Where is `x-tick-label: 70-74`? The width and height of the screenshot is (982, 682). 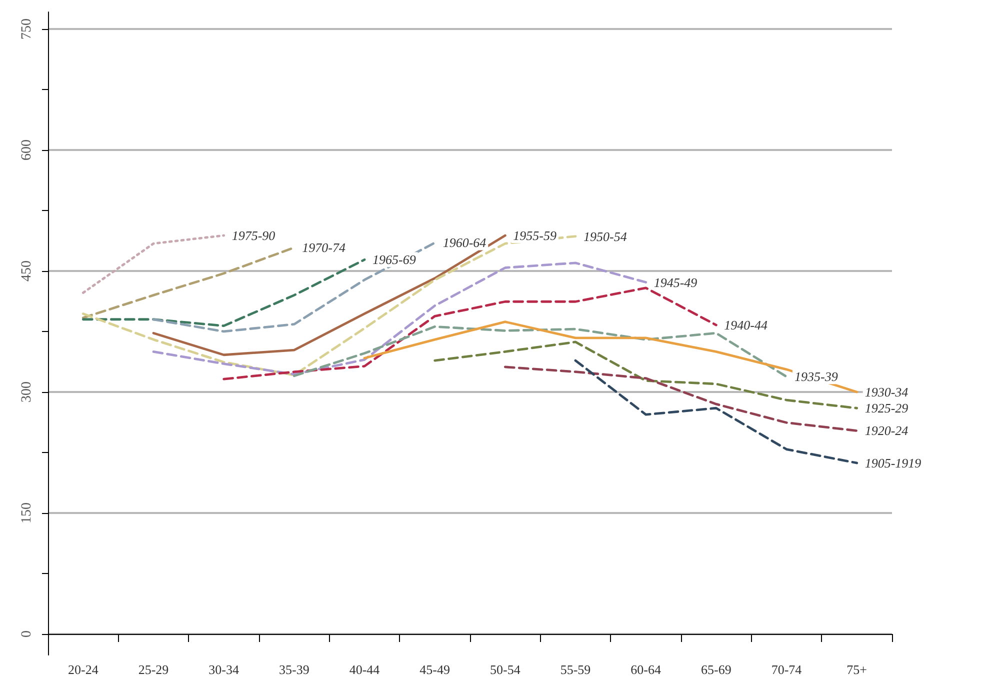 x-tick-label: 70-74 is located at coordinates (786, 669).